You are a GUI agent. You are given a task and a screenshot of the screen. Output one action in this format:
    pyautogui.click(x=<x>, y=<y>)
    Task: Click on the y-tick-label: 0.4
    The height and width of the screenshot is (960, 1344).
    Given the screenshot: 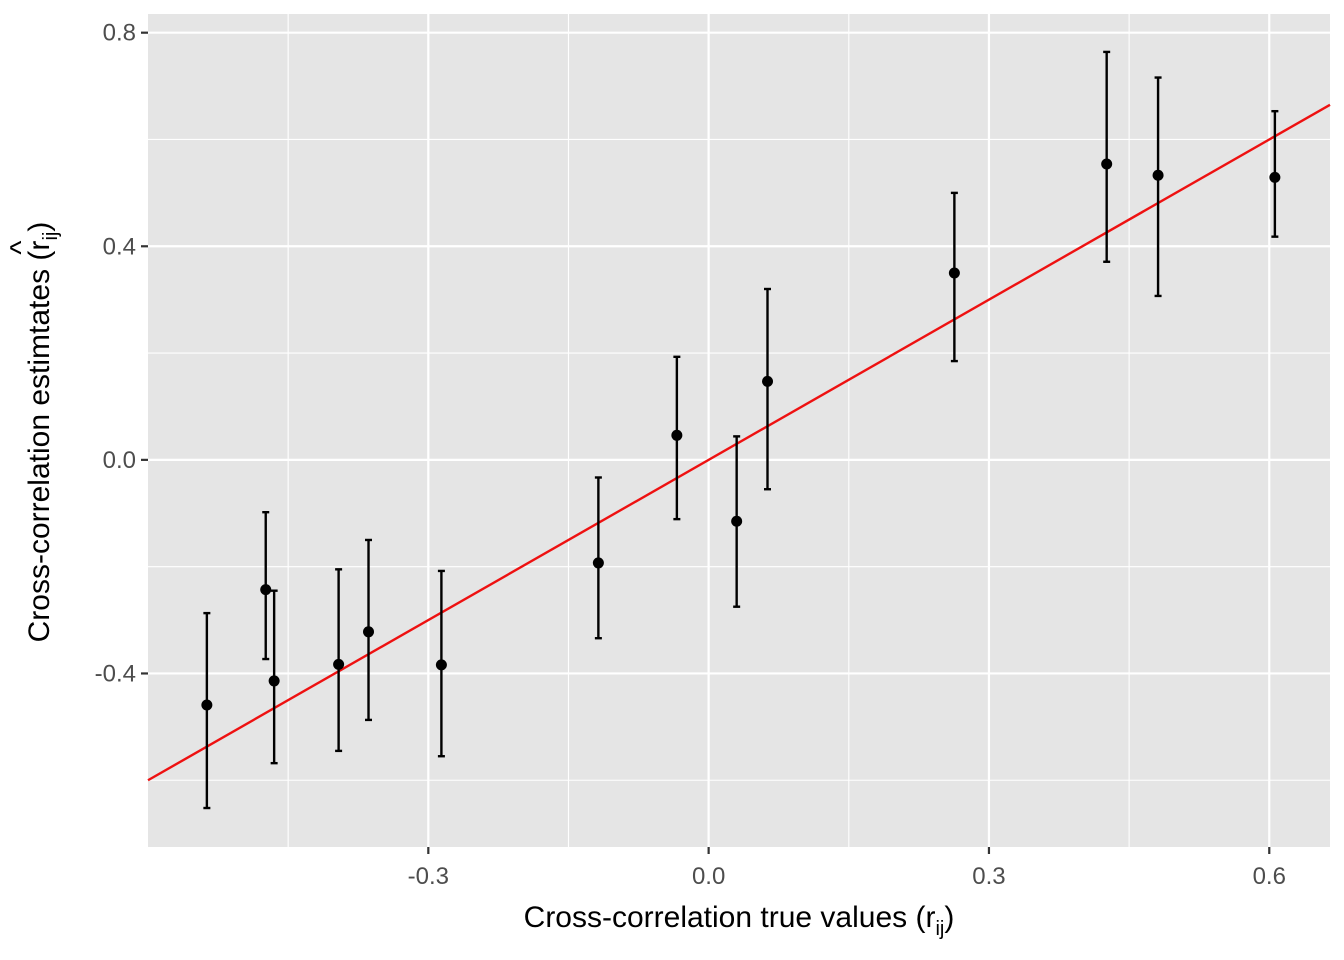 What is the action you would take?
    pyautogui.click(x=119, y=246)
    